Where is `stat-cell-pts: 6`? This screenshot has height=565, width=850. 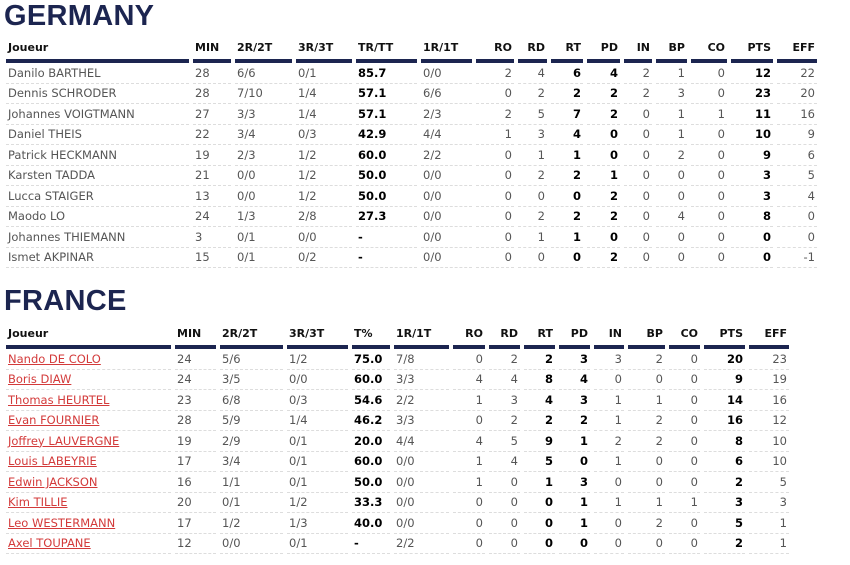 stat-cell-pts: 6 is located at coordinates (724, 462).